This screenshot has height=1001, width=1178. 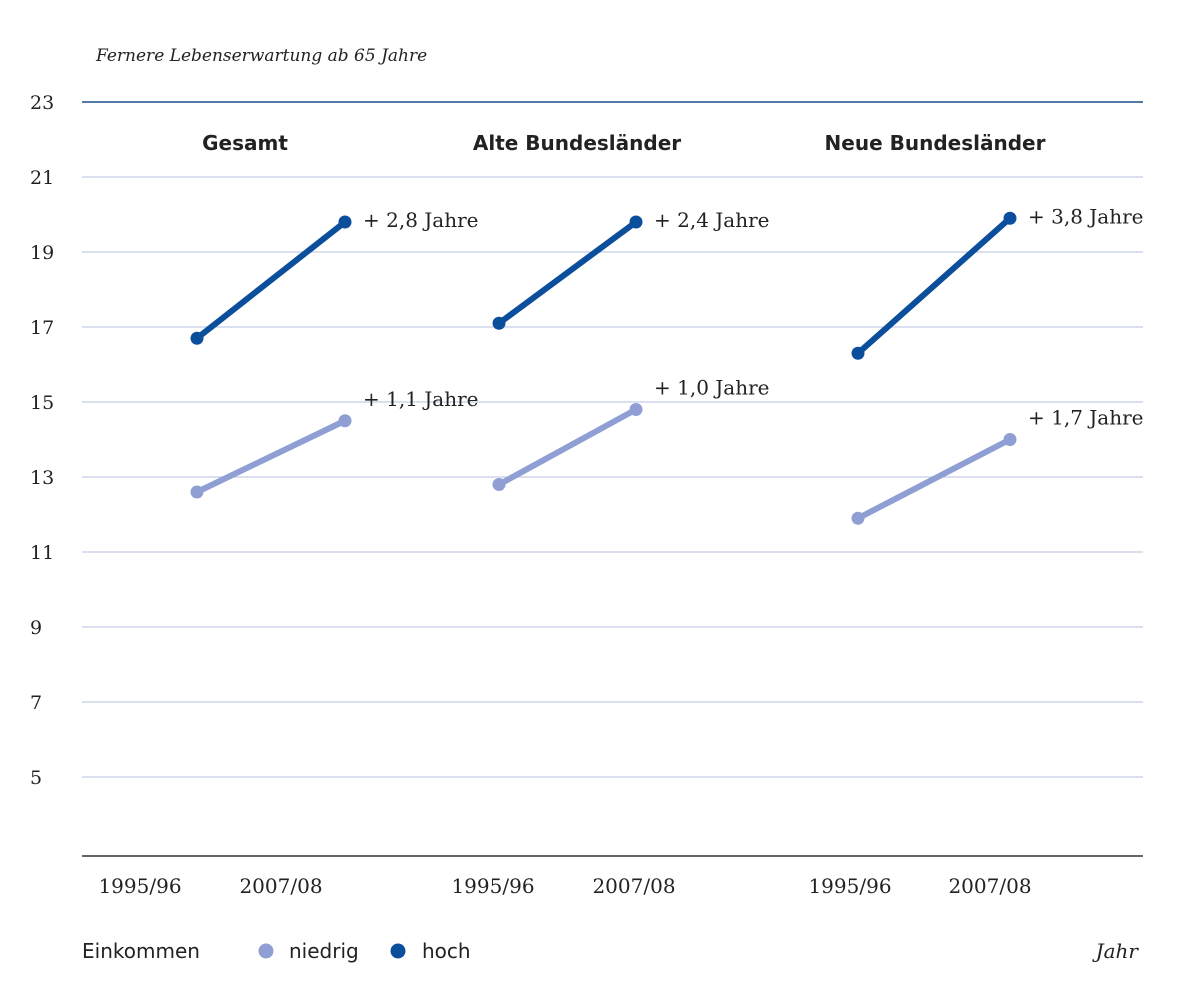 What do you see at coordinates (36, 703) in the screenshot?
I see `y-tick-label: 7` at bounding box center [36, 703].